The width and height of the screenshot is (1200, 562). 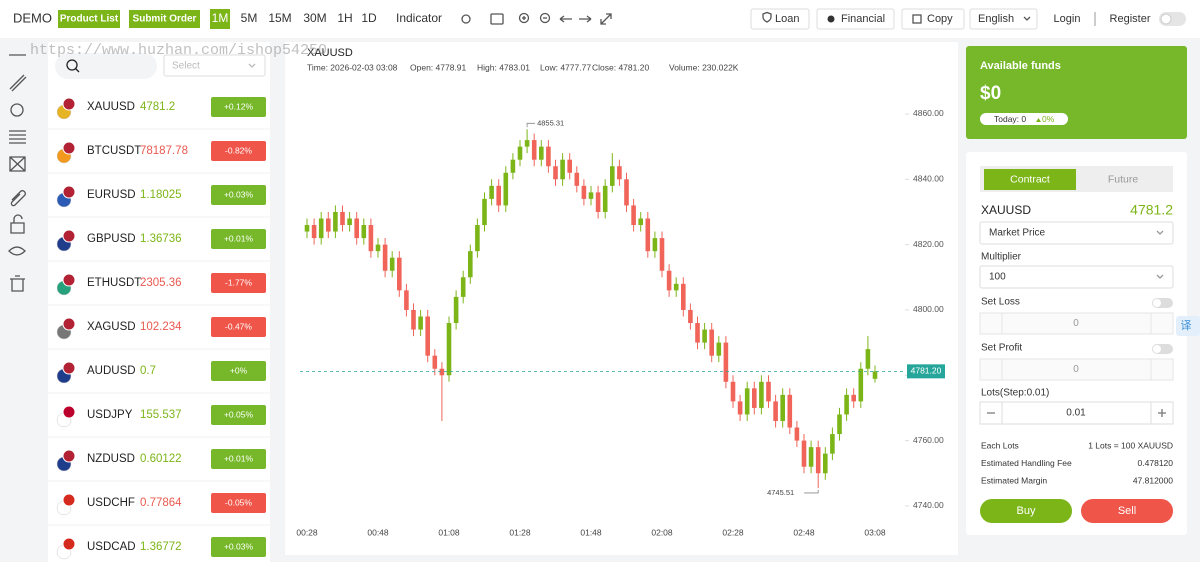 What do you see at coordinates (18, 83) in the screenshot?
I see `tool-parallel` at bounding box center [18, 83].